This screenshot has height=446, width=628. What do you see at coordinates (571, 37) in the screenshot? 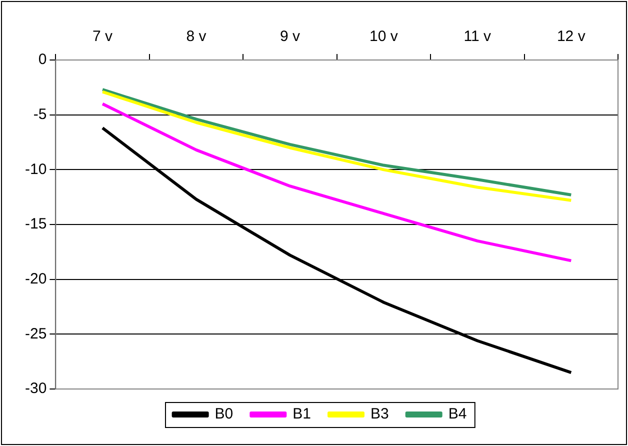
I see `x-tick-label: 12 v` at bounding box center [571, 37].